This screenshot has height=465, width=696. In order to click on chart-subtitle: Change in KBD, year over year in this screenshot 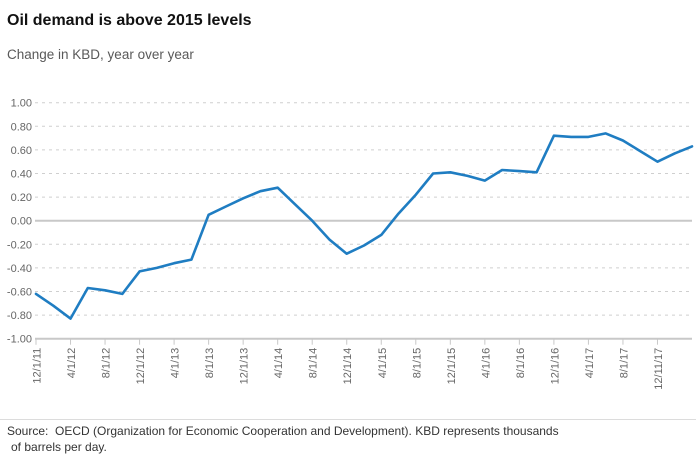, I will do `click(100, 54)`.